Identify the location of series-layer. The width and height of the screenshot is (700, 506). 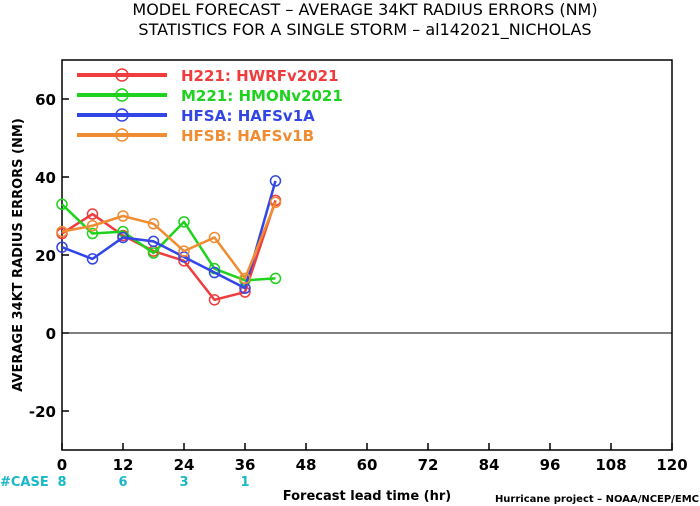
(169, 240).